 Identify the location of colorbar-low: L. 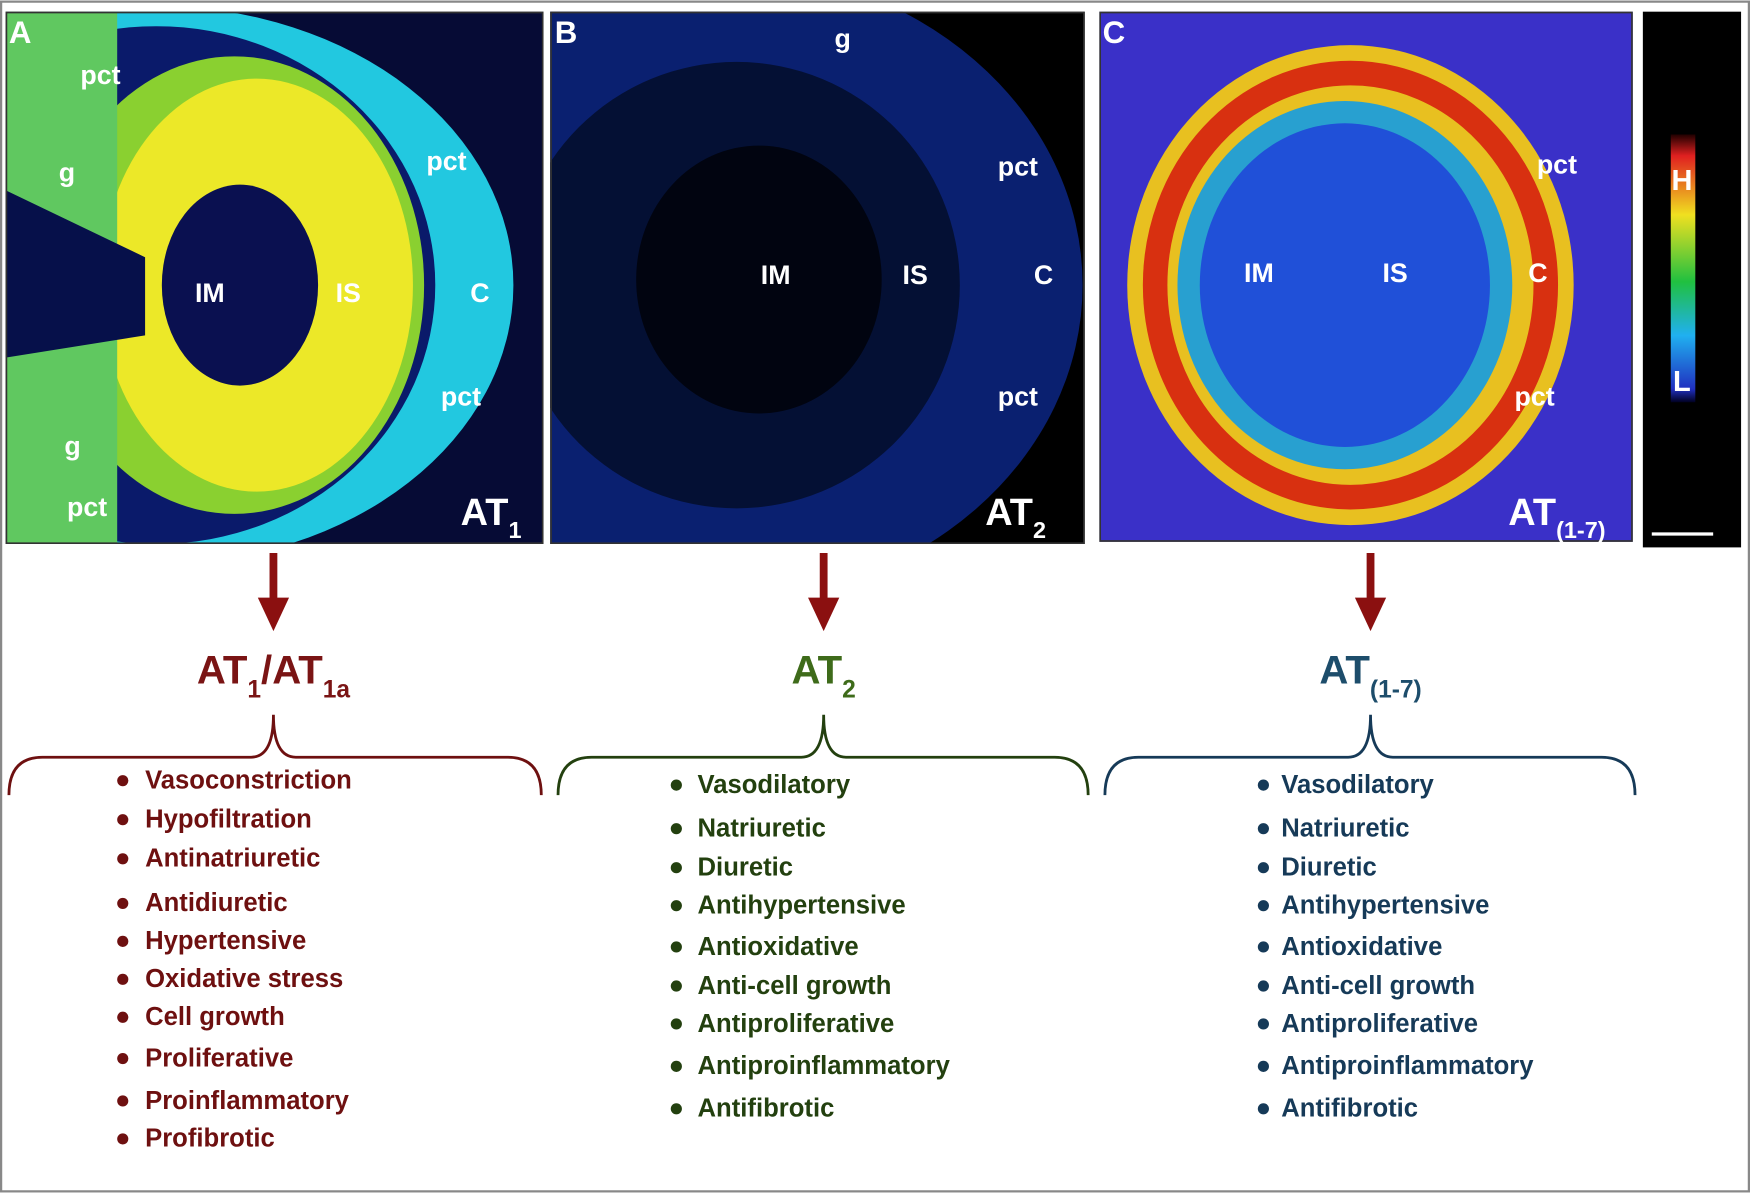
(1682, 382).